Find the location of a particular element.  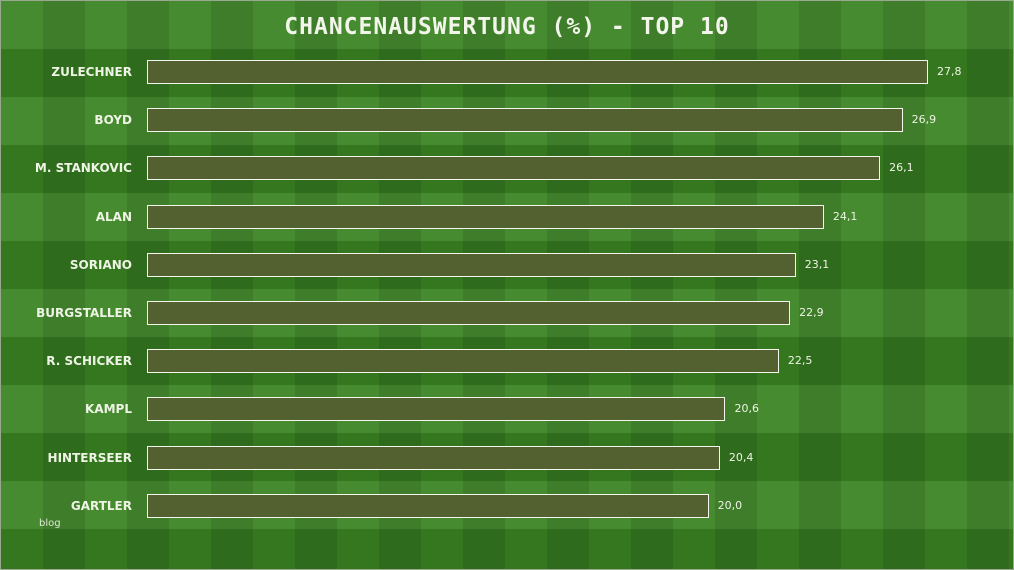

category-label: BURGSTALLER is located at coordinates (84, 313).